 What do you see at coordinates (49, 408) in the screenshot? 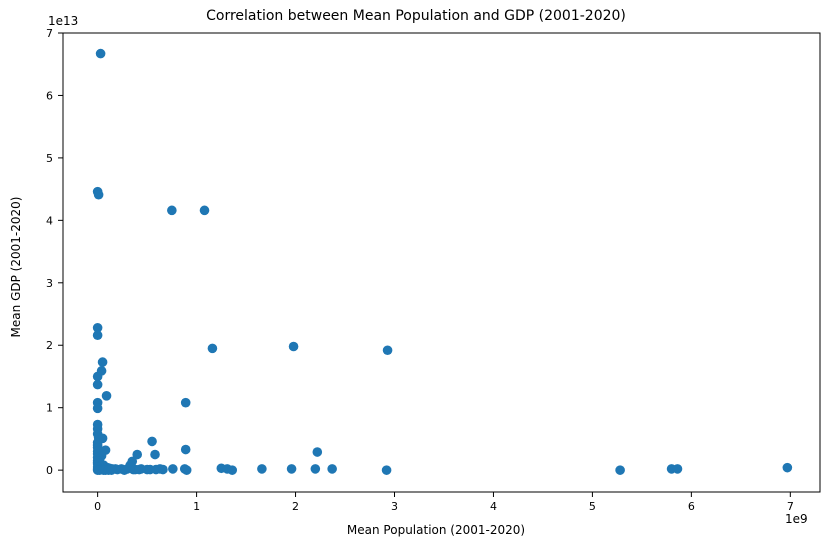
I see `y-tick-label: 1` at bounding box center [49, 408].